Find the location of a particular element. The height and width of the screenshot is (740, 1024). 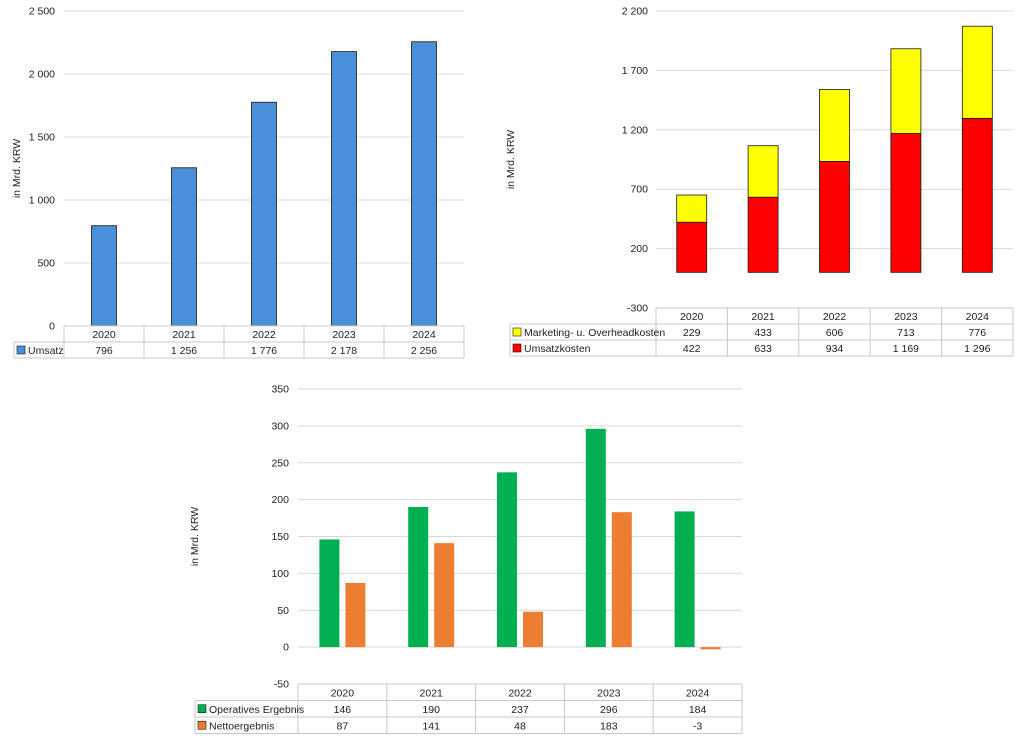

y-tick-label: -300 is located at coordinates (637, 309).